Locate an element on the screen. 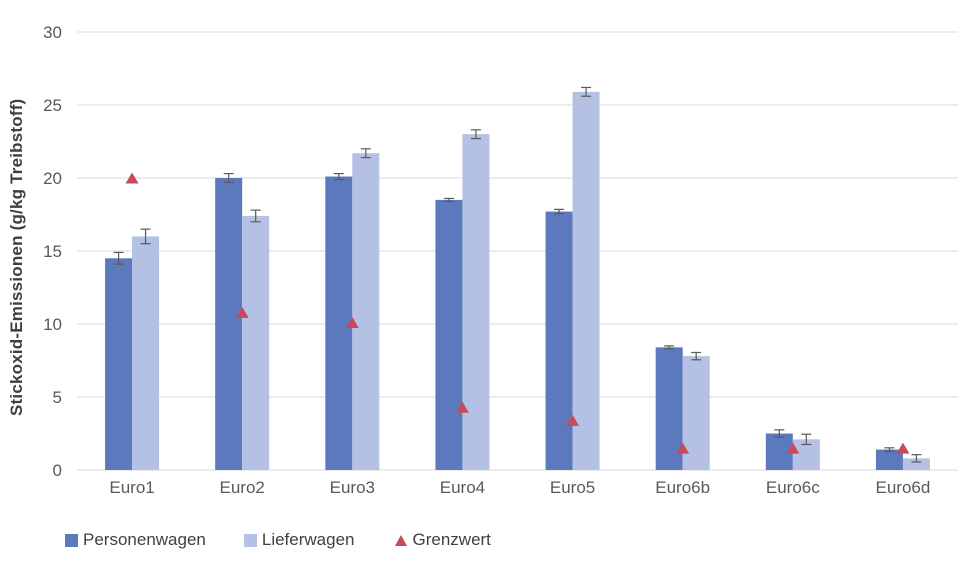 The width and height of the screenshot is (970, 562). x-category-label: Euro6c is located at coordinates (793, 487).